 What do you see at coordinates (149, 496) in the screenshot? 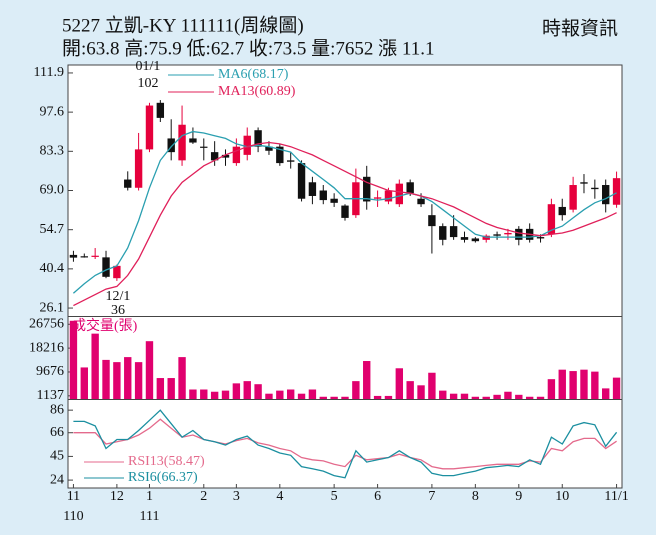
I see `x-tick-label: 1` at bounding box center [149, 496].